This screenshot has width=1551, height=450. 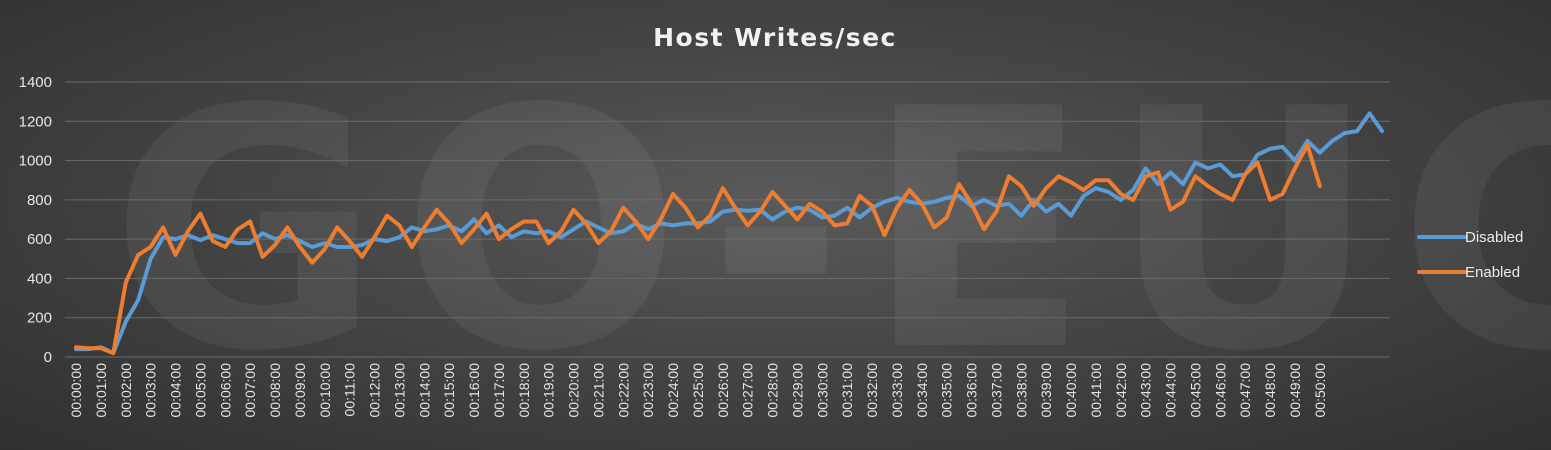 I want to click on x-tick-label: 00:13:00, so click(x=399, y=390).